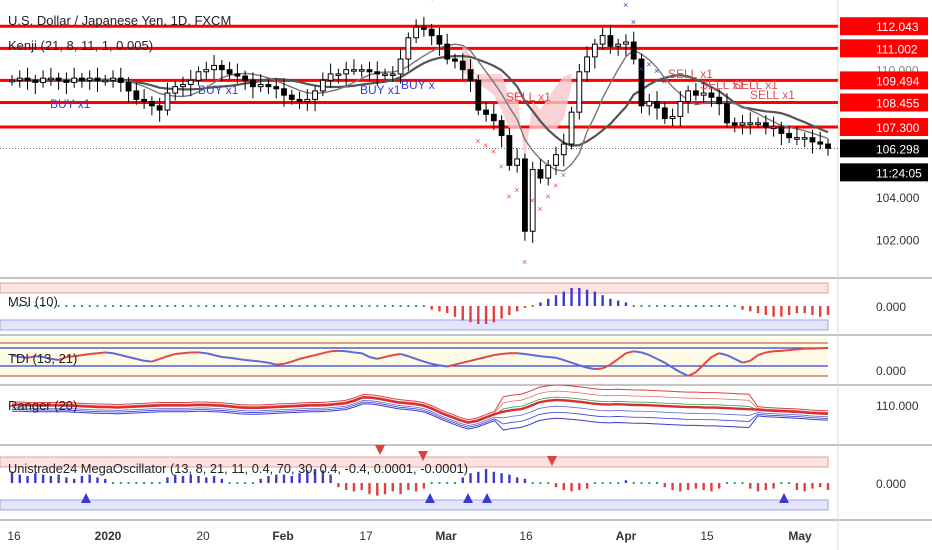 This screenshot has width=932, height=550. Describe the element at coordinates (414, 462) in the screenshot. I see `mega-upper-band` at that location.